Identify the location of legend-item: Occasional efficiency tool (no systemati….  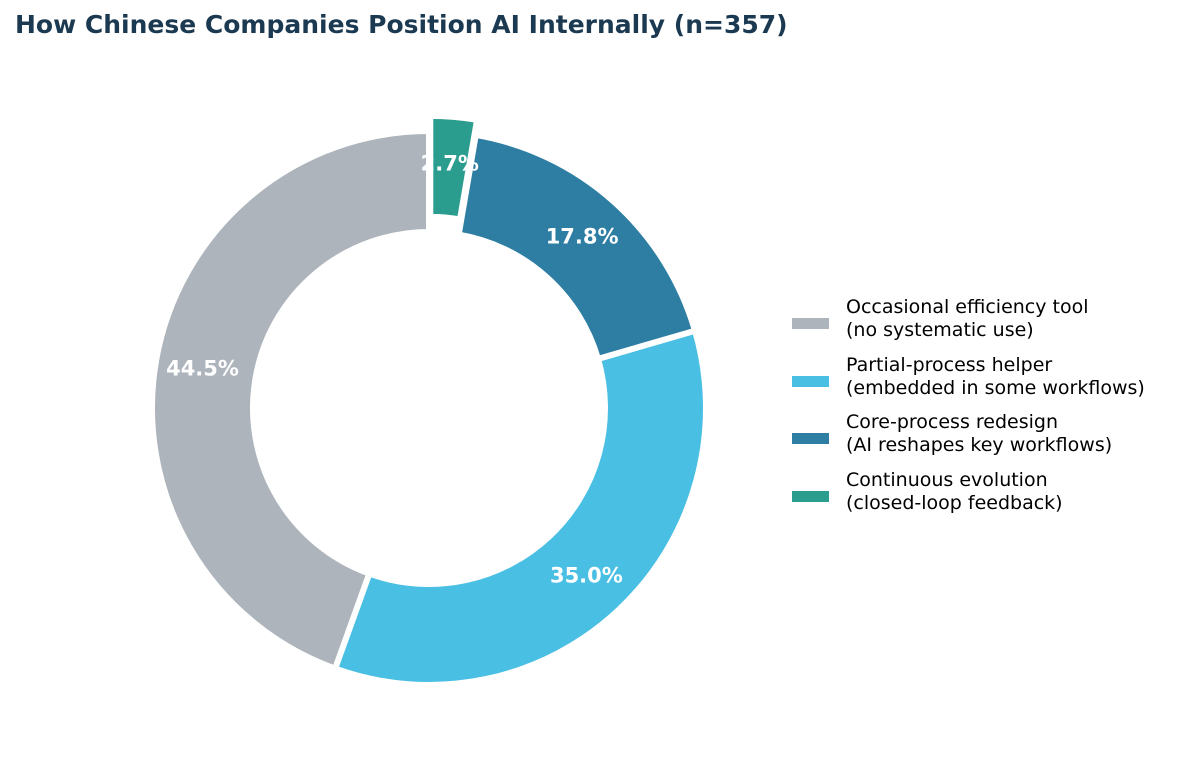
(982, 325).